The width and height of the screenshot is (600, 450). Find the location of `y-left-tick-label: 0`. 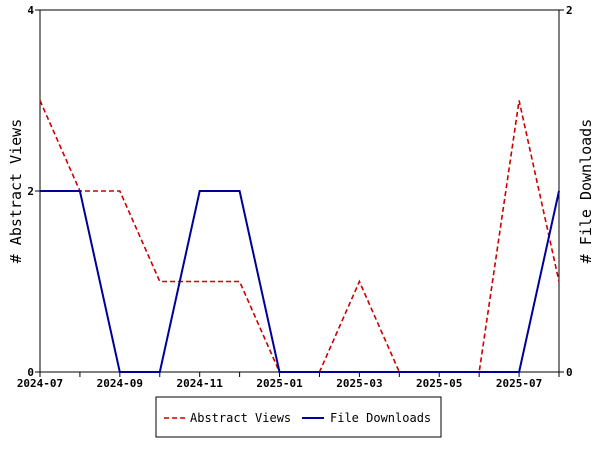

y-left-tick-label: 0 is located at coordinates (30, 372).